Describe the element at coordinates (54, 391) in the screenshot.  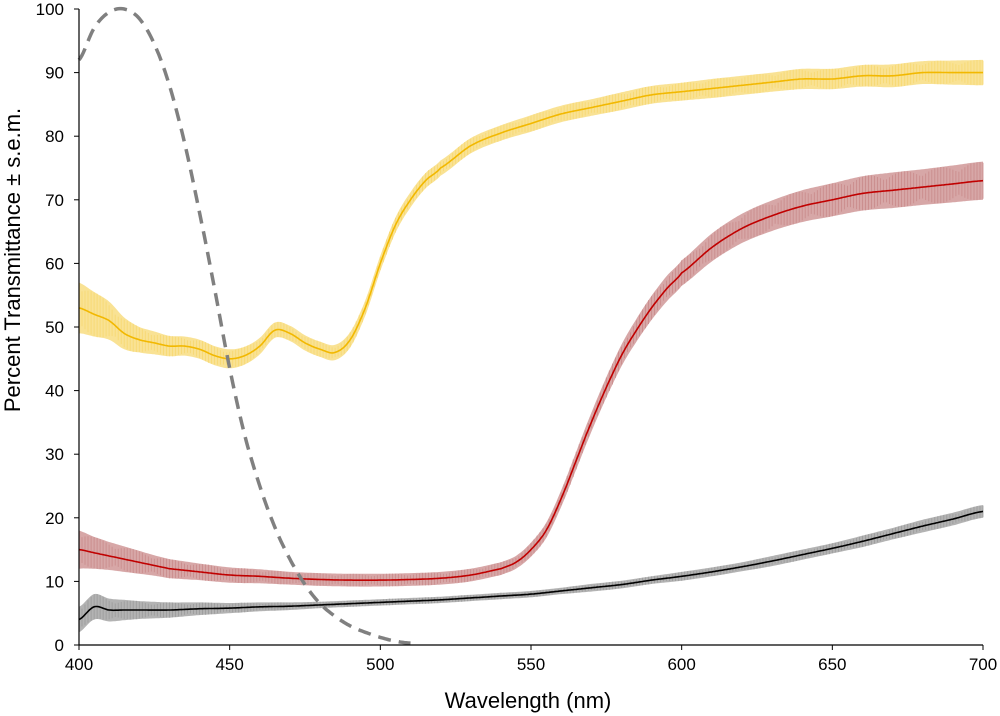
I see `y-tick-label-4: 40` at that location.